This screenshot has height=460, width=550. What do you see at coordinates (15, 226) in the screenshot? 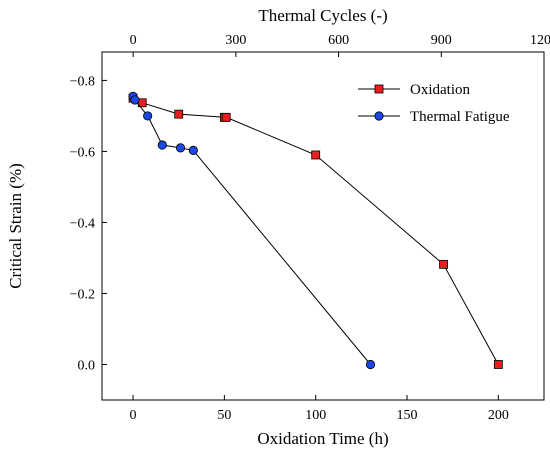
I see `y-axis-title: Critical Strain (%)` at bounding box center [15, 226].